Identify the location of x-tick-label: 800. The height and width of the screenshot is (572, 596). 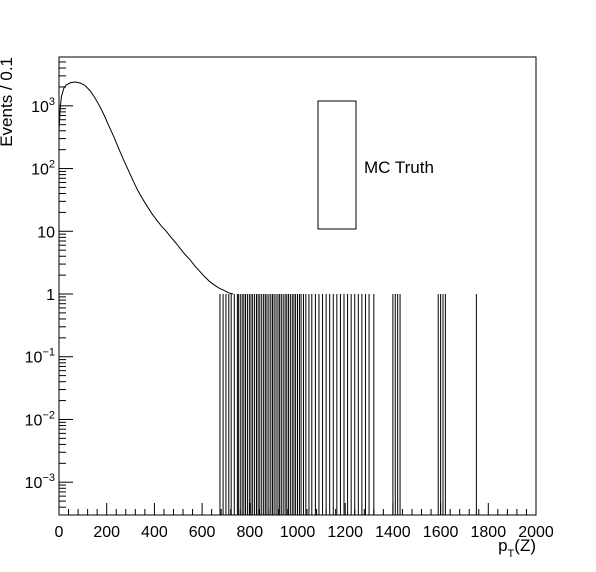
(249, 532).